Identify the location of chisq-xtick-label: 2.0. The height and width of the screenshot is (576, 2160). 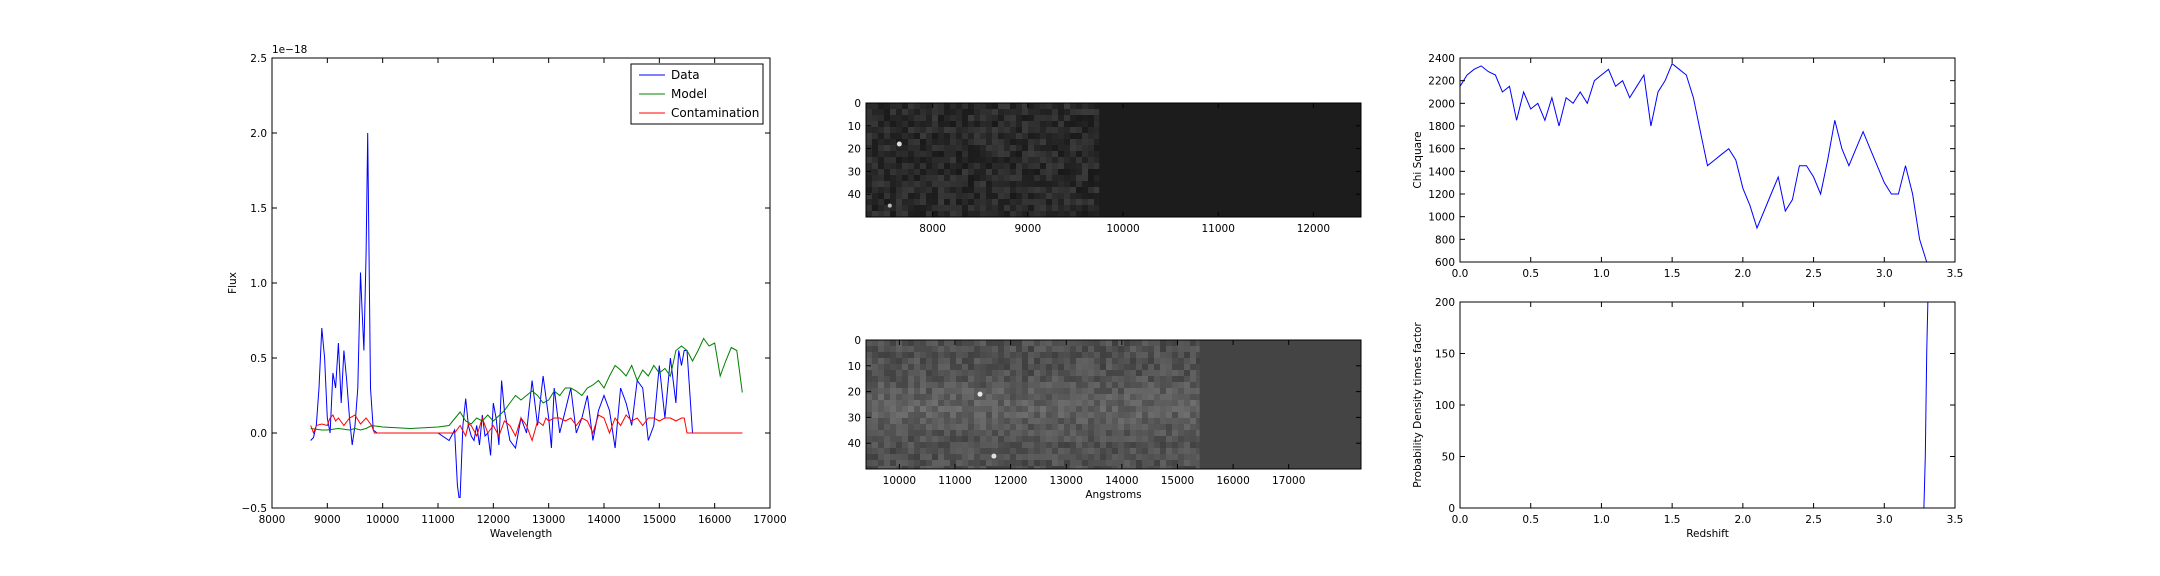
(1743, 274).